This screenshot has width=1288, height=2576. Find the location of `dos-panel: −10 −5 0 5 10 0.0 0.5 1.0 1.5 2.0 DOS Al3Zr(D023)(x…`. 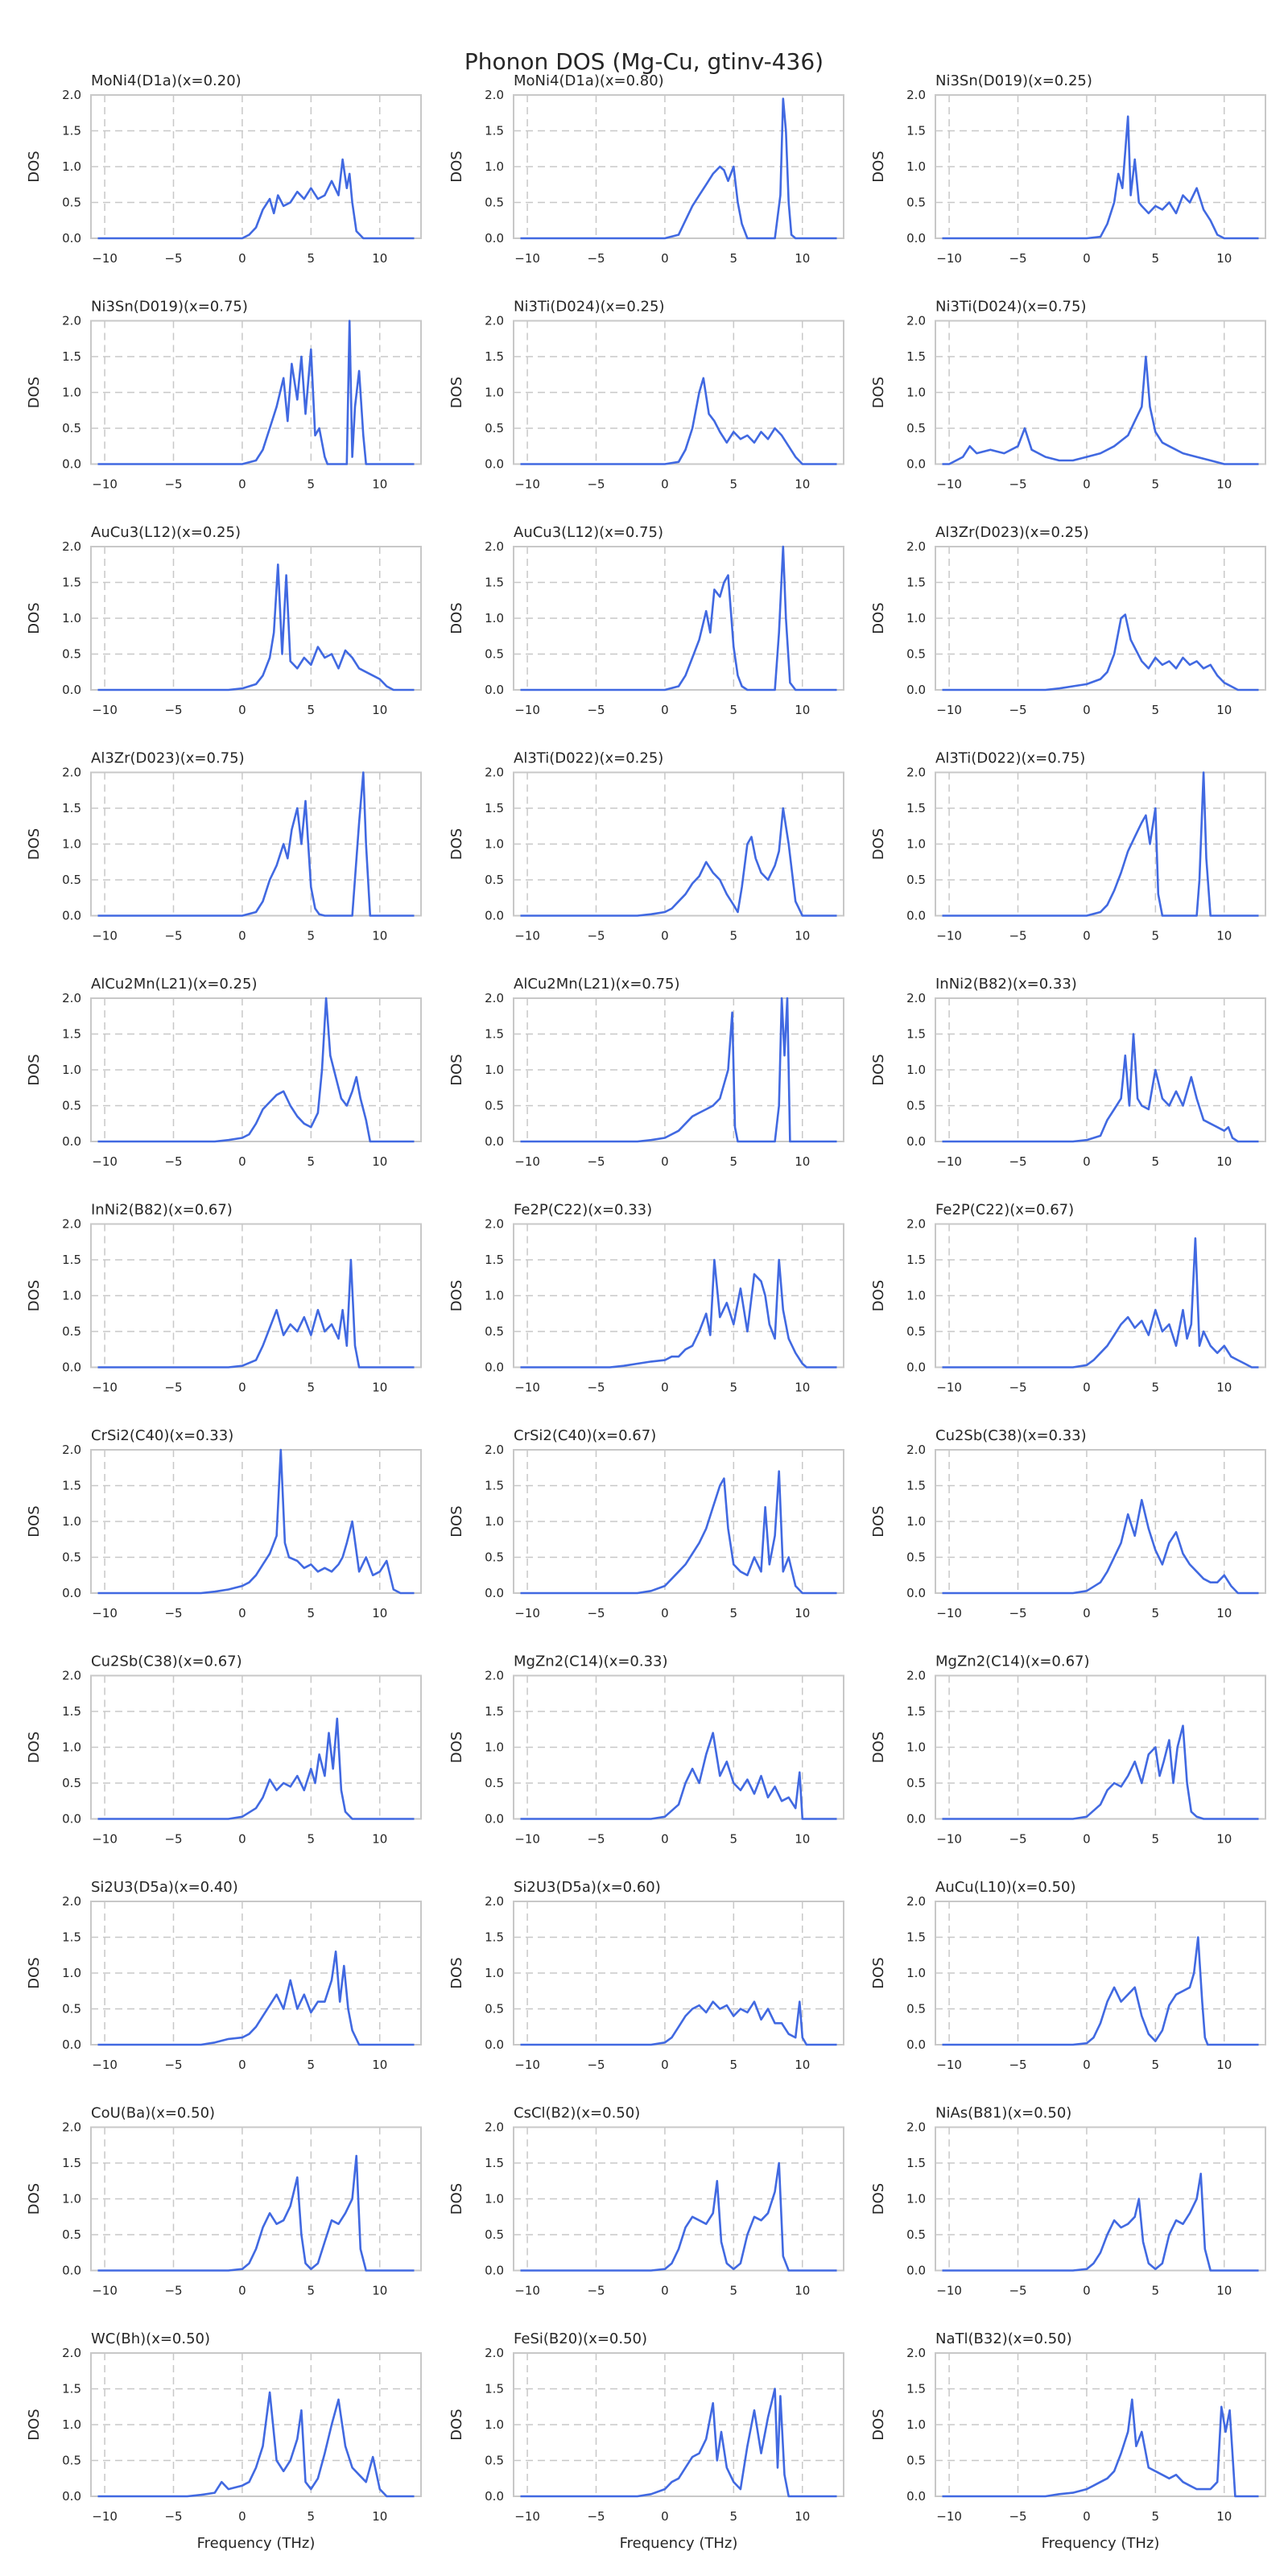

dos-panel: −10 −5 0 5 10 0.0 0.5 1.0 1.5 2.0 DOS Al3Zr(D023)(x… is located at coordinates (1068, 620).